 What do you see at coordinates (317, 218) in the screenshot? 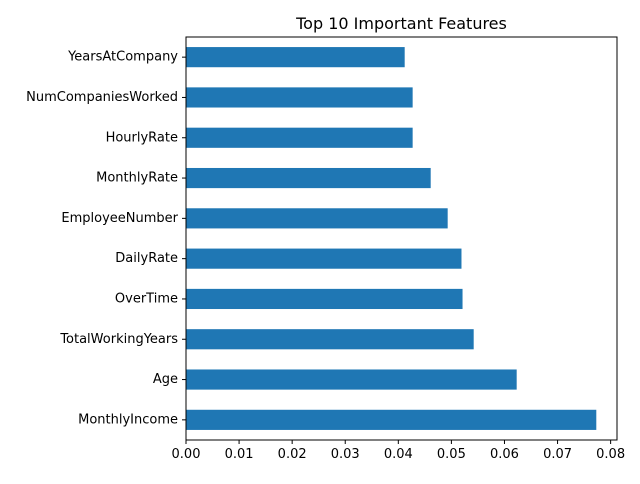
I see `bar-EmployeeNumber` at bounding box center [317, 218].